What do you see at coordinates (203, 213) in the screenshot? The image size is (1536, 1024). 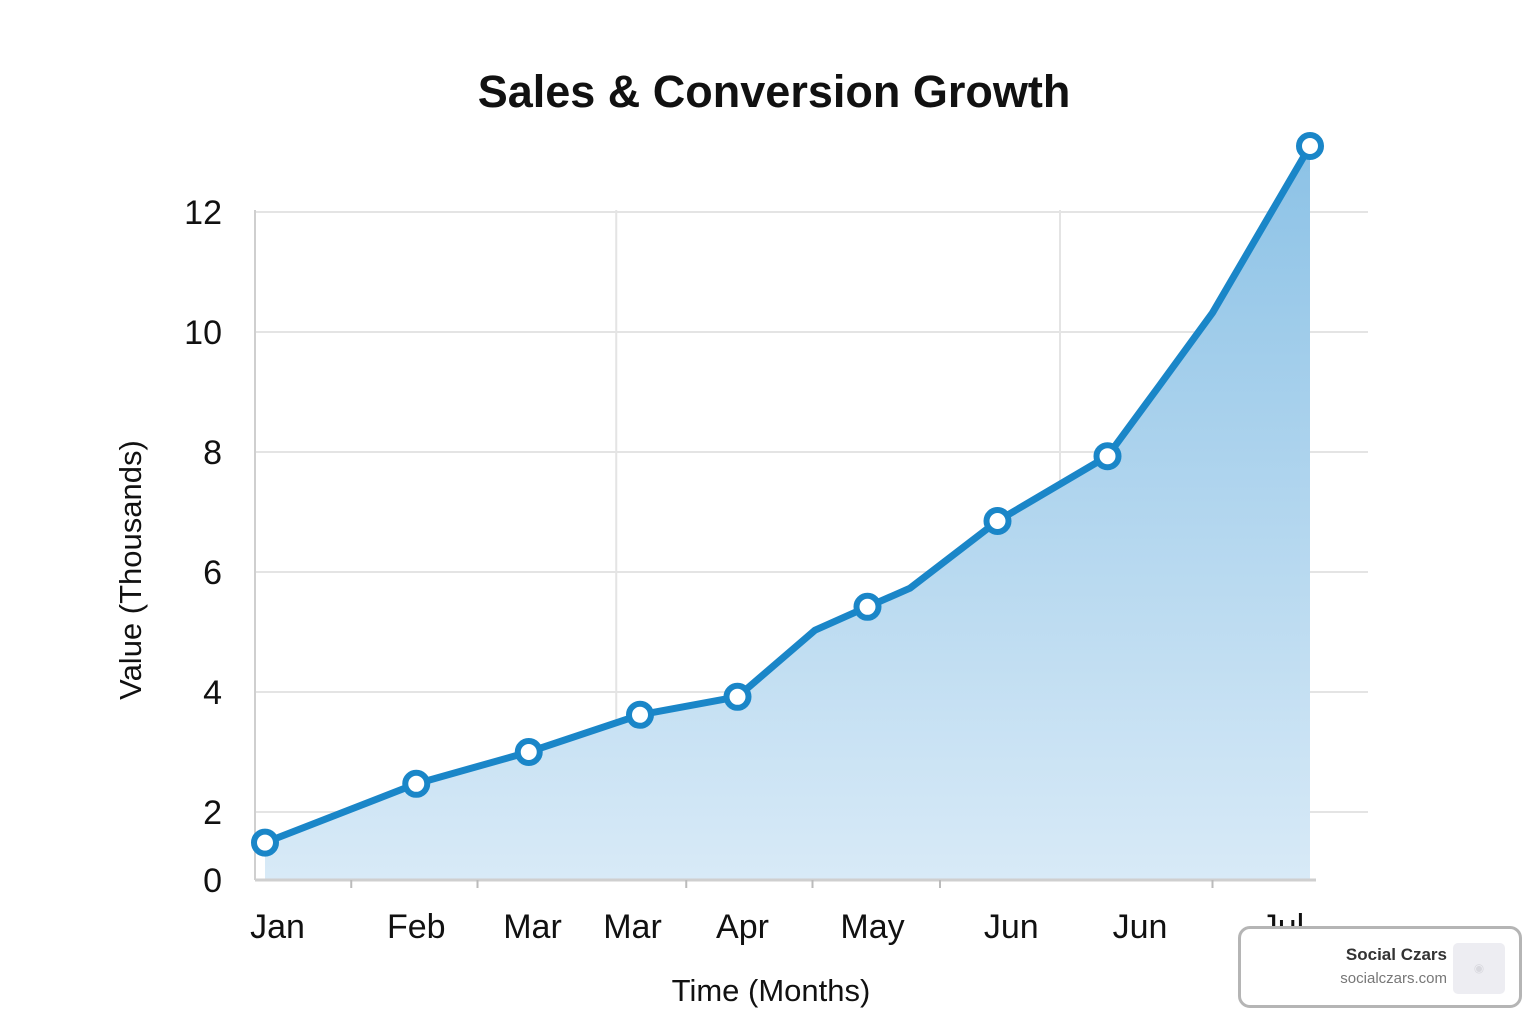 I see `y-tick-label: 12` at bounding box center [203, 213].